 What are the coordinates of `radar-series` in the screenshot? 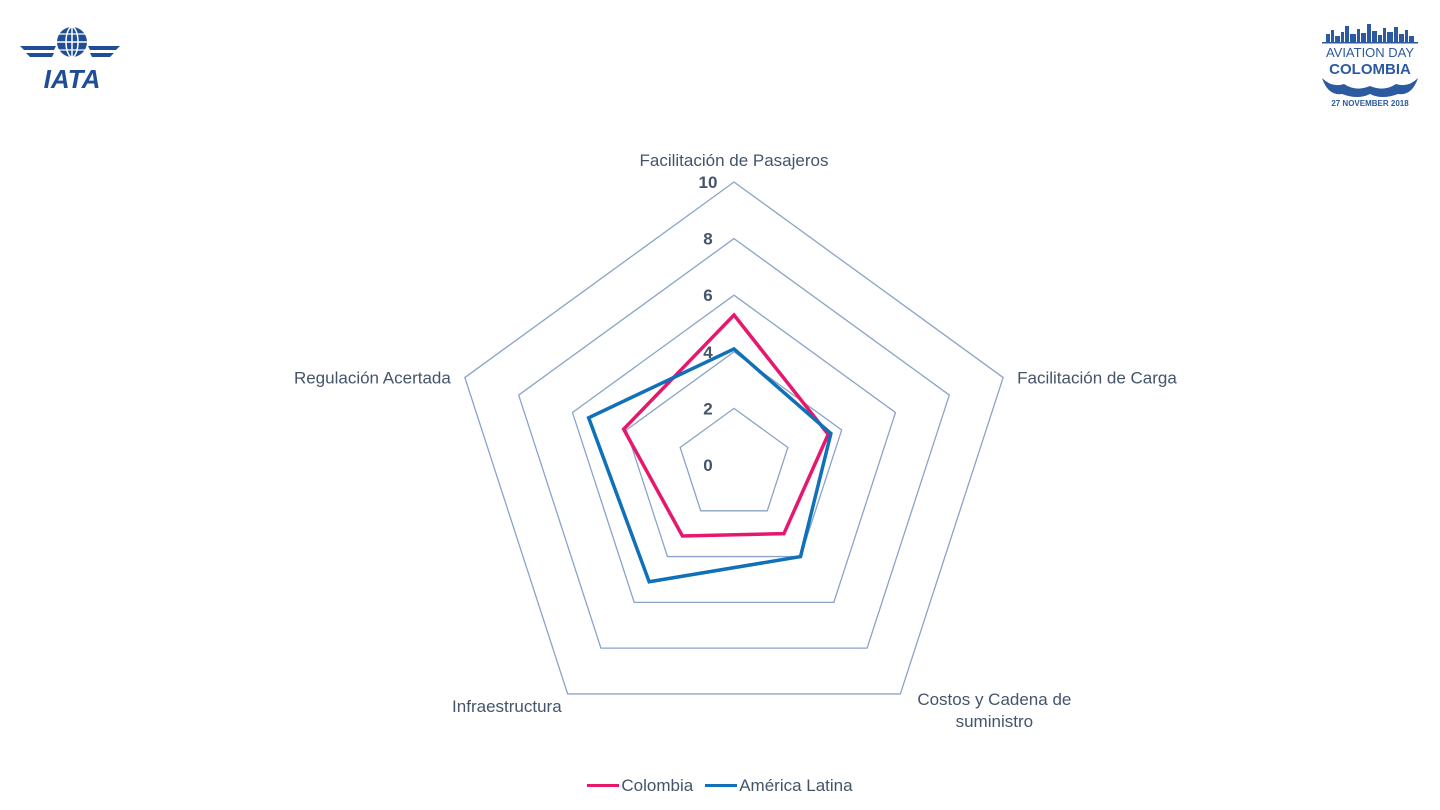 It's located at (709, 448).